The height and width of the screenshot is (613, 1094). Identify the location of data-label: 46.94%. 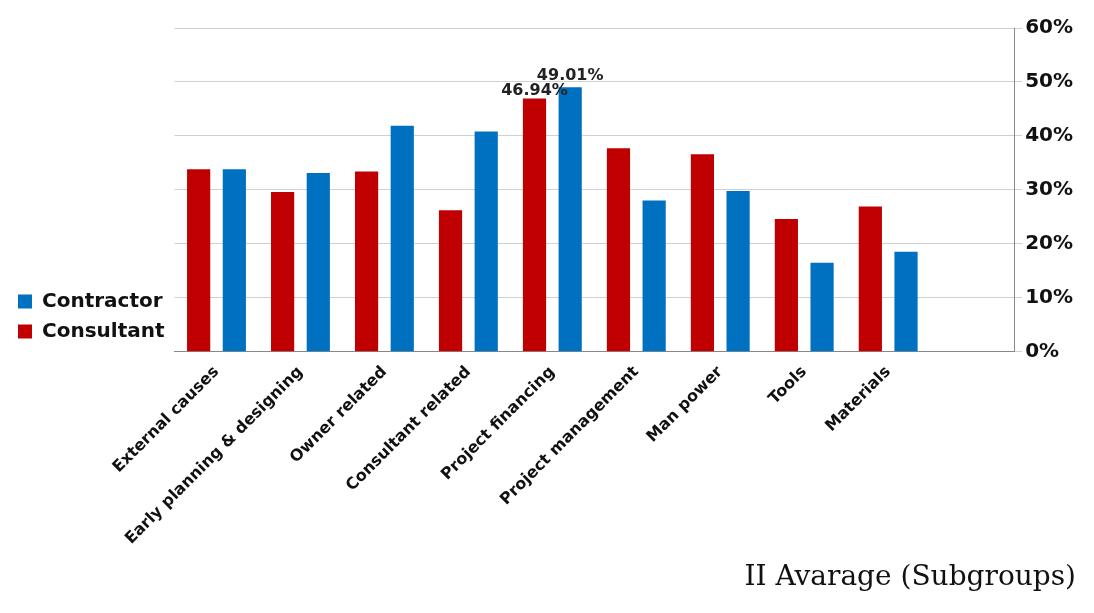
(534, 90).